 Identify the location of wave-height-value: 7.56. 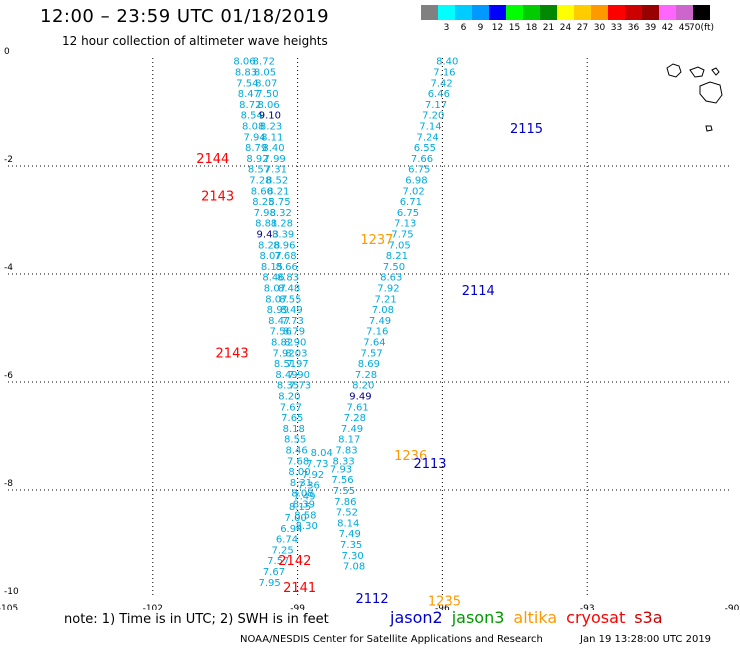
(342, 480).